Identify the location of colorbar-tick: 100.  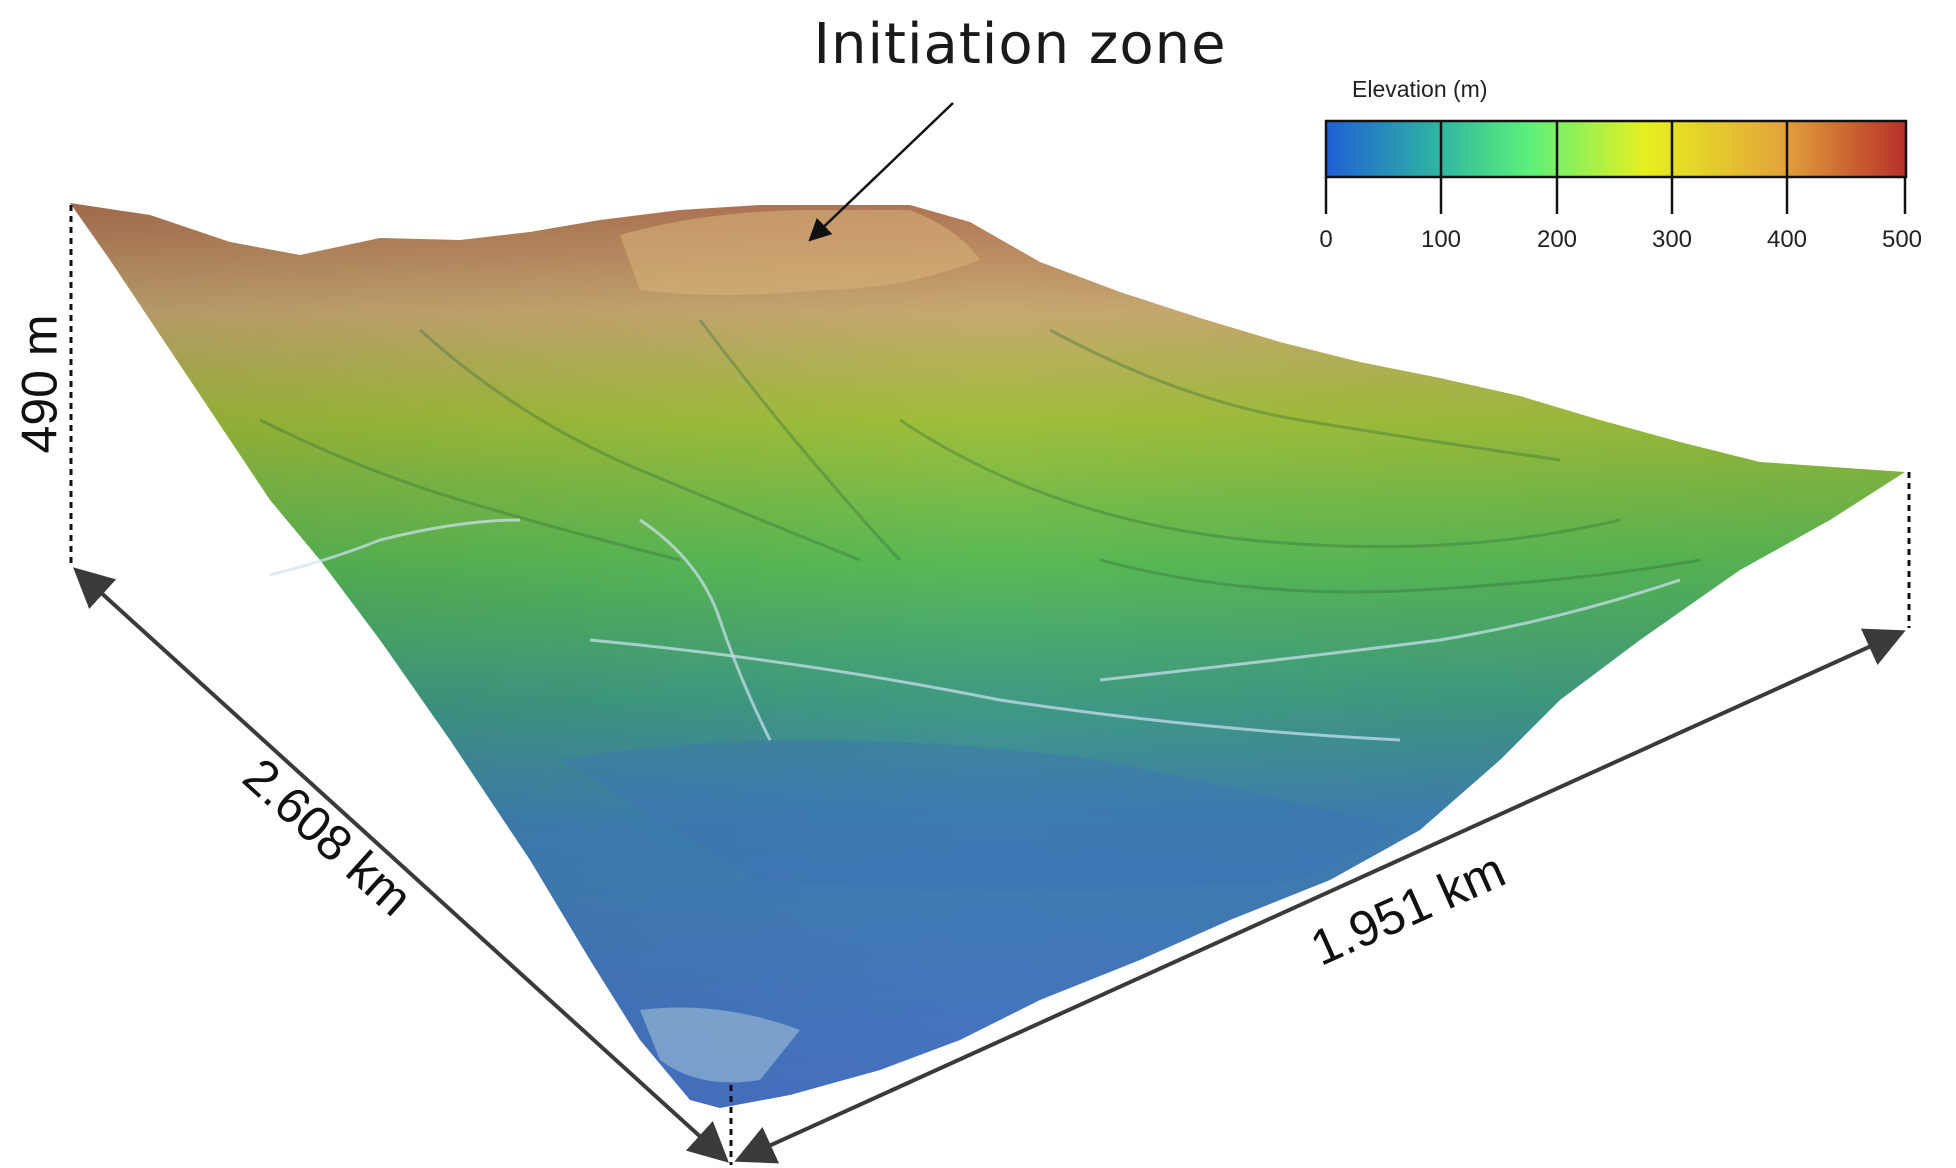
(1441, 239).